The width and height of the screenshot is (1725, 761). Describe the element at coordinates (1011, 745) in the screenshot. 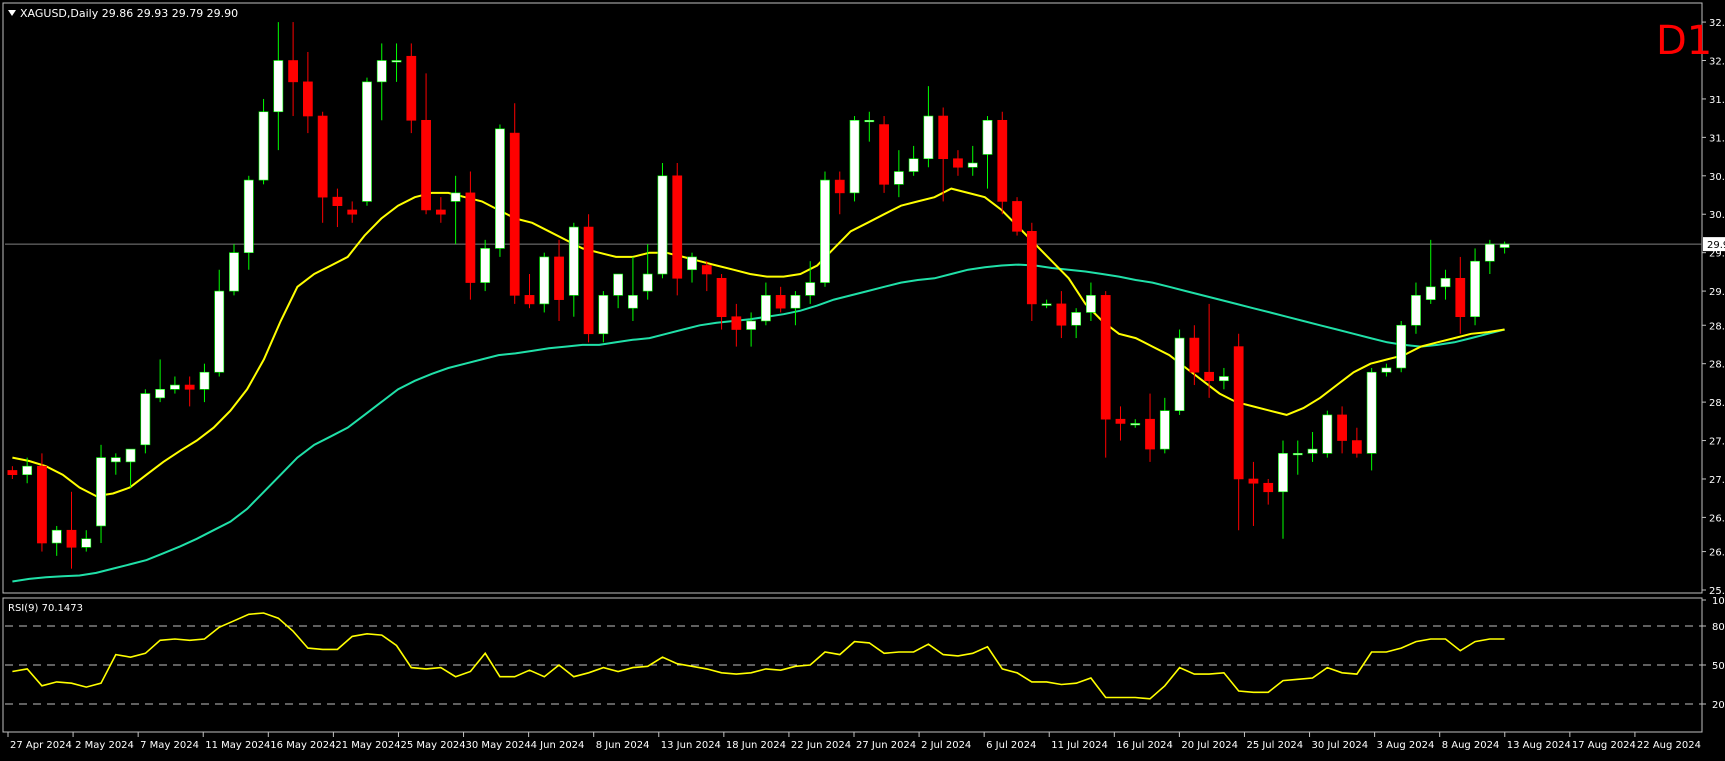

I see `time-tick-label: 6 Jul 2024` at that location.